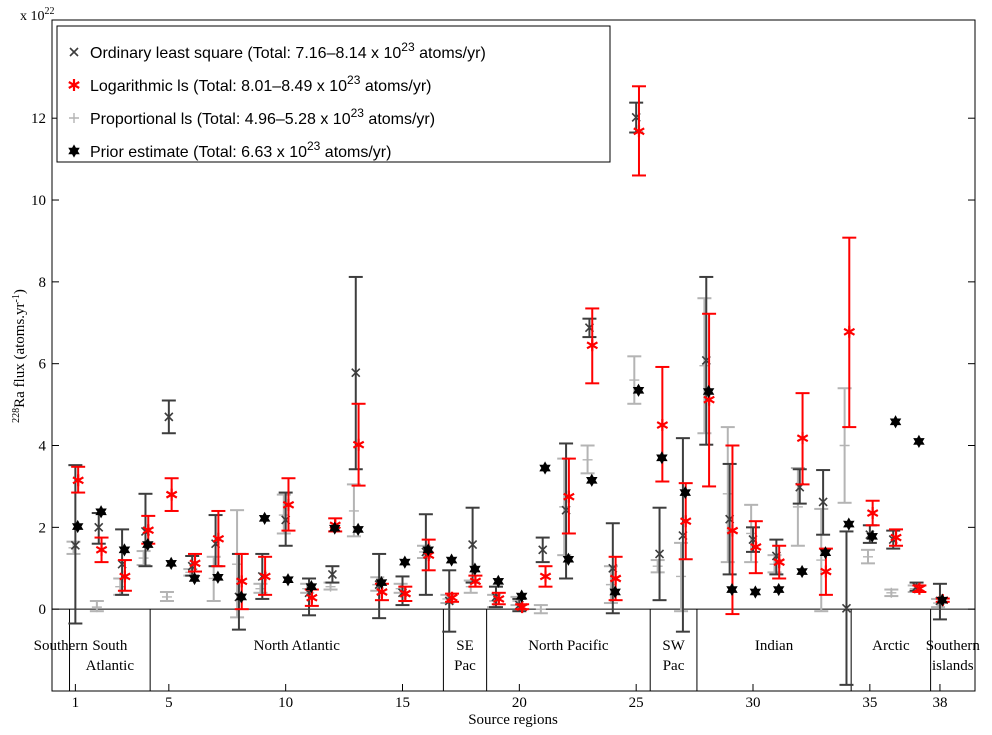 The width and height of the screenshot is (992, 735). Describe the element at coordinates (43, 610) in the screenshot. I see `y-tick-label: 0` at that location.